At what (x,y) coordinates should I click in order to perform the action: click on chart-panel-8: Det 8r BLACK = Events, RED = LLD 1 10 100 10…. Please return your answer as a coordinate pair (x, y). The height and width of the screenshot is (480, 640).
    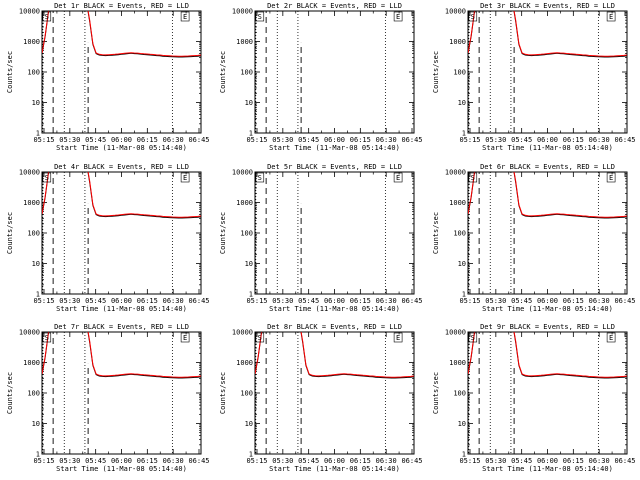
    Looking at the image, I should click on (321, 398).